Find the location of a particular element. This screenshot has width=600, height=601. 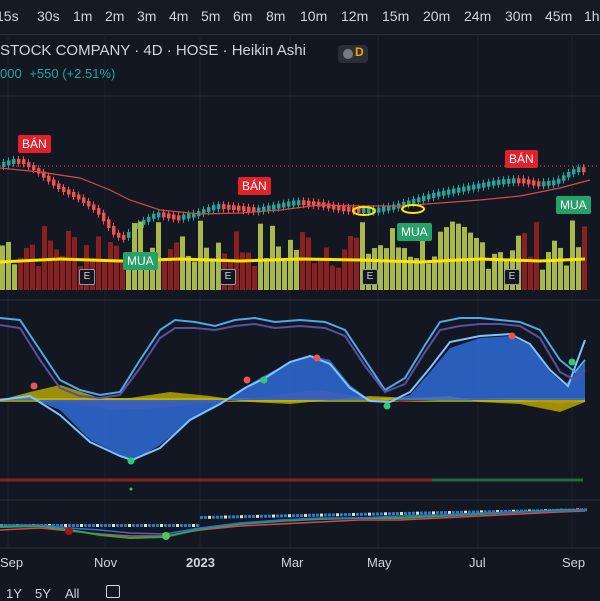

timeframe-30s: 30s is located at coordinates (48, 16).